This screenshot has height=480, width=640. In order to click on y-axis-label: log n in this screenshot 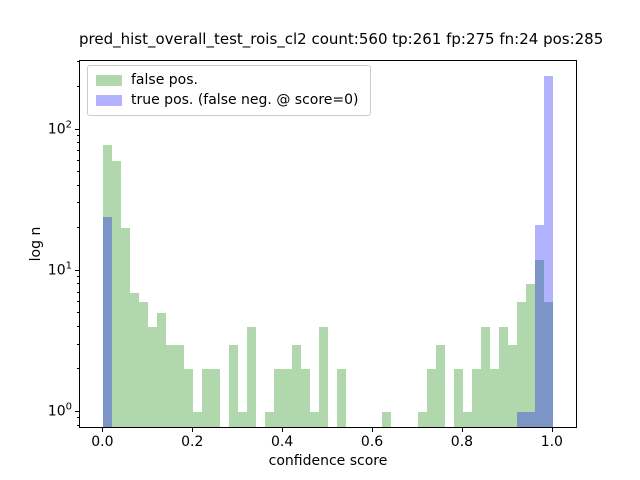, I will do `click(36, 244)`.